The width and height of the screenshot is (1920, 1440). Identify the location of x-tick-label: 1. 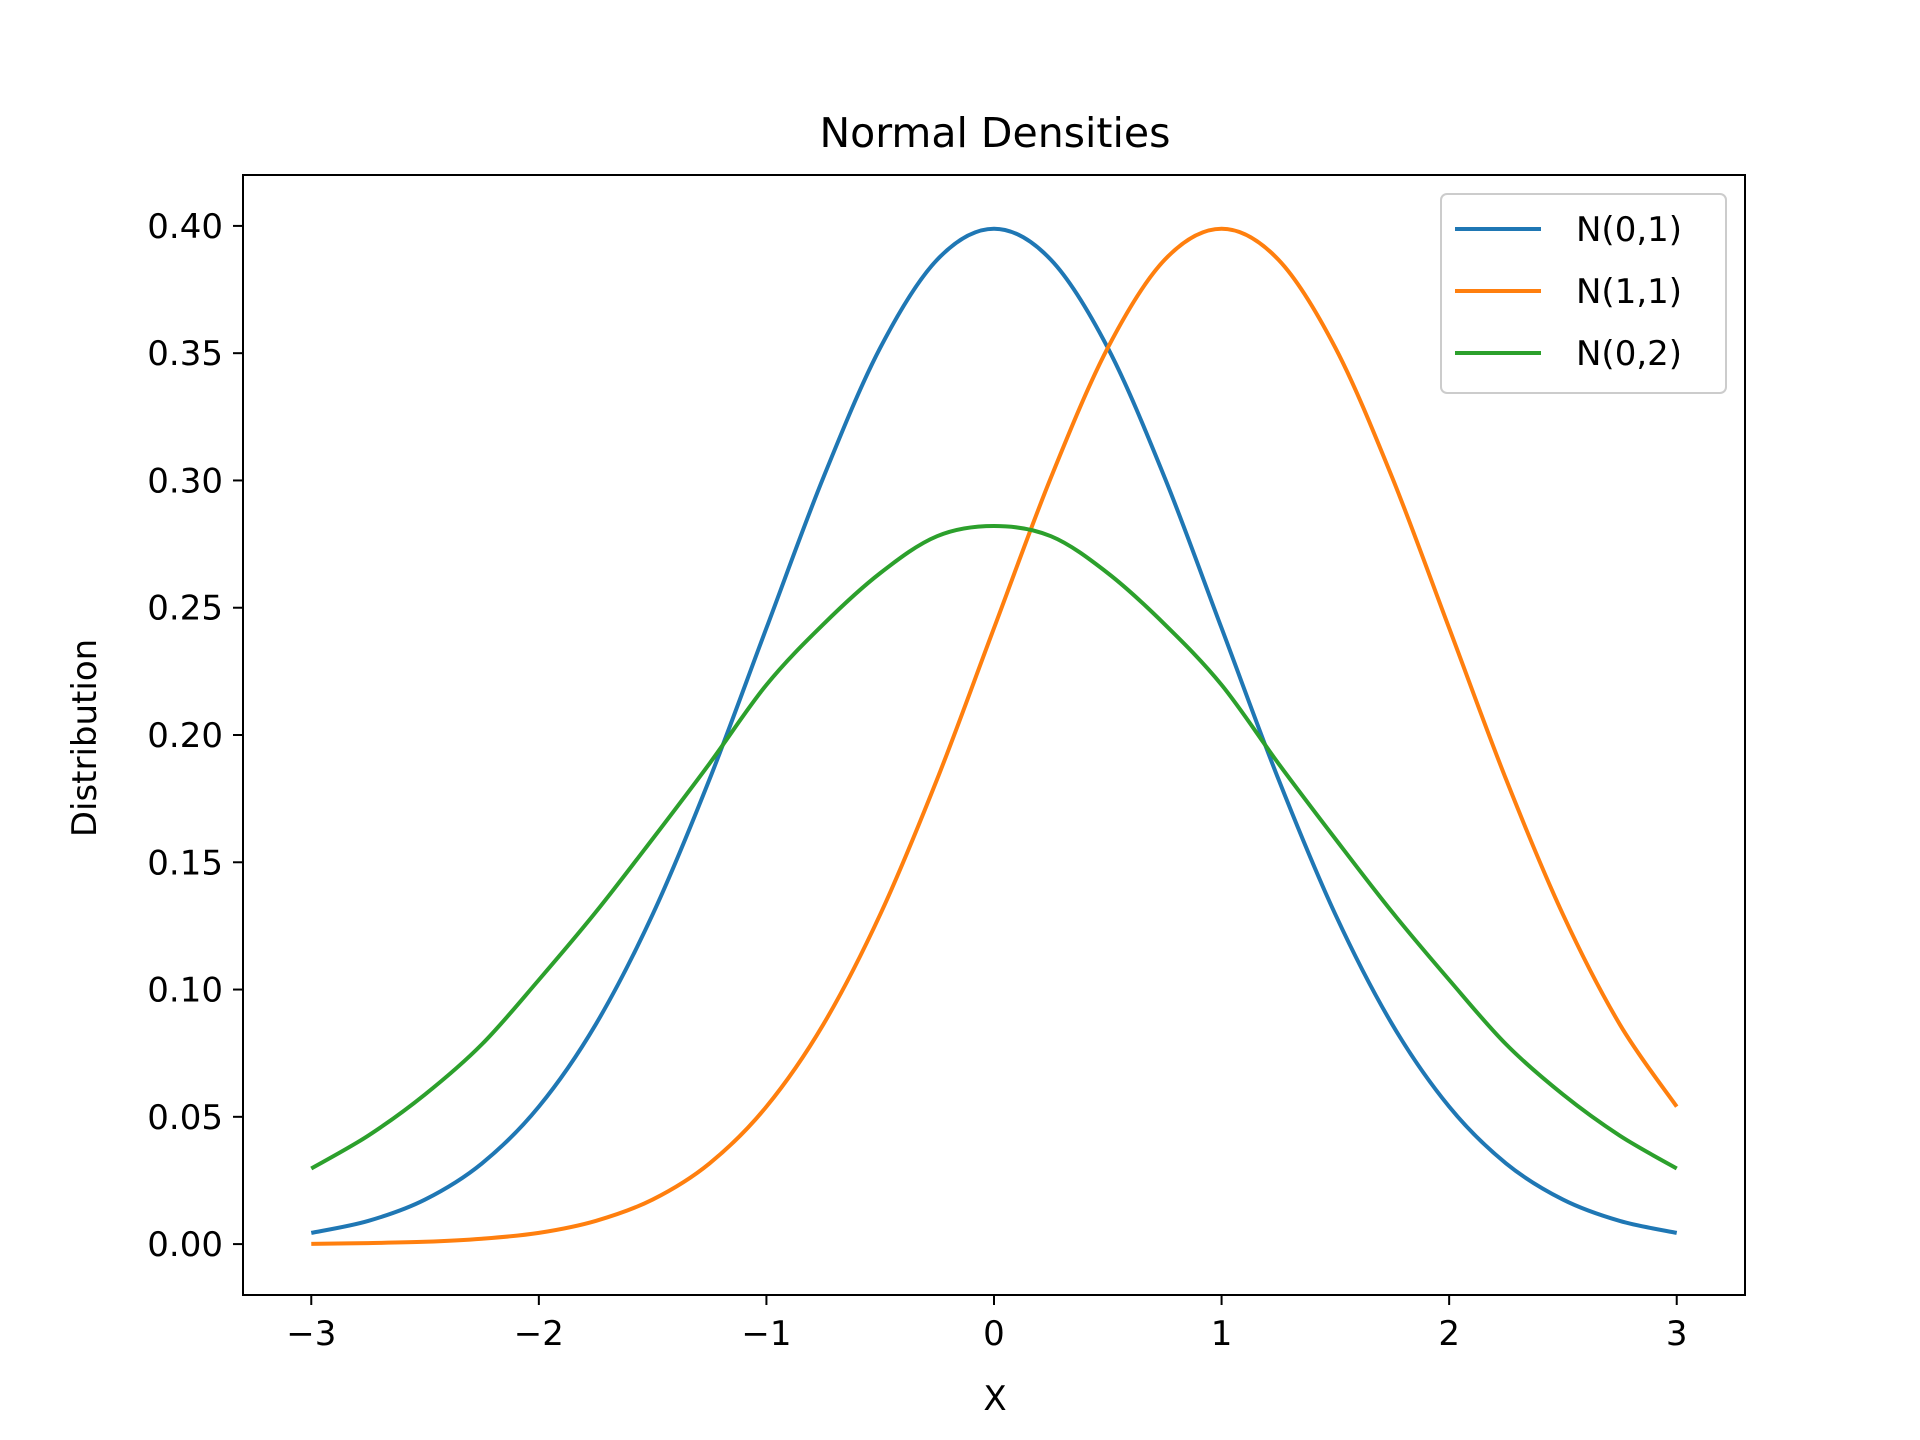
(1222, 1334).